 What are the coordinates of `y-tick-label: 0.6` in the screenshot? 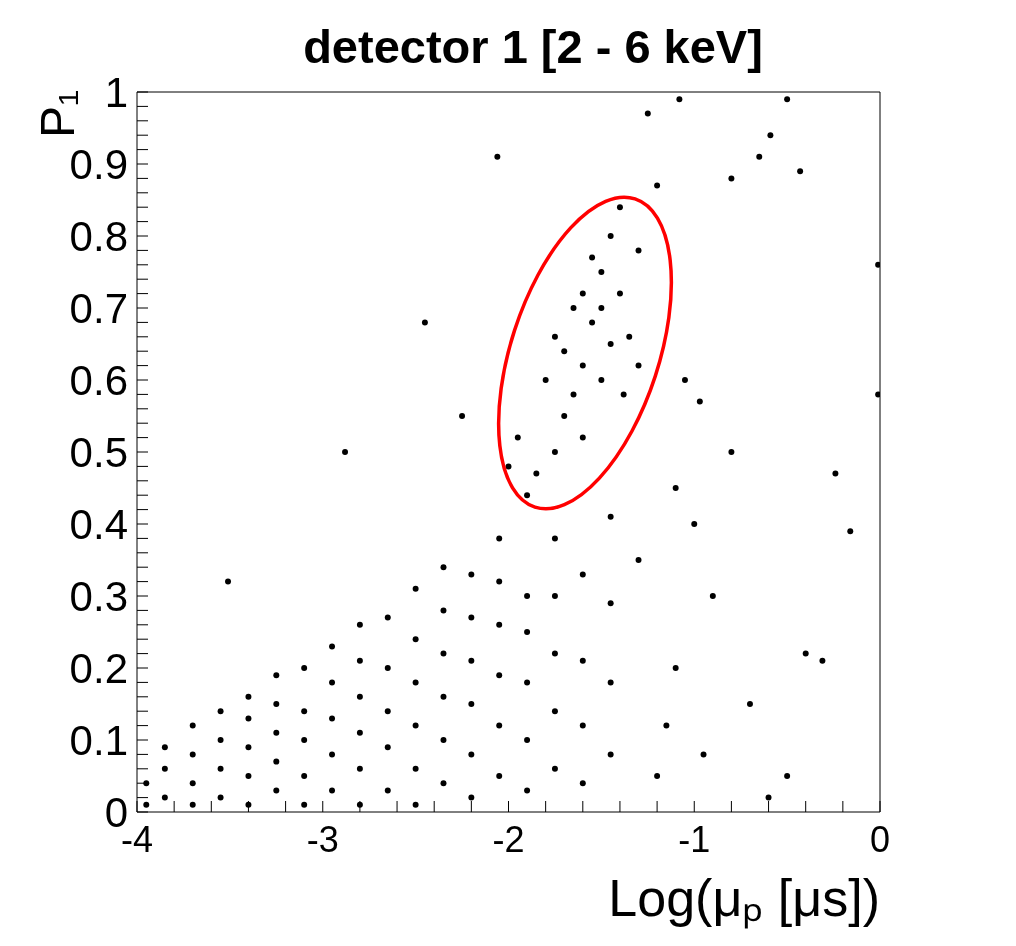 It's located at (98, 380).